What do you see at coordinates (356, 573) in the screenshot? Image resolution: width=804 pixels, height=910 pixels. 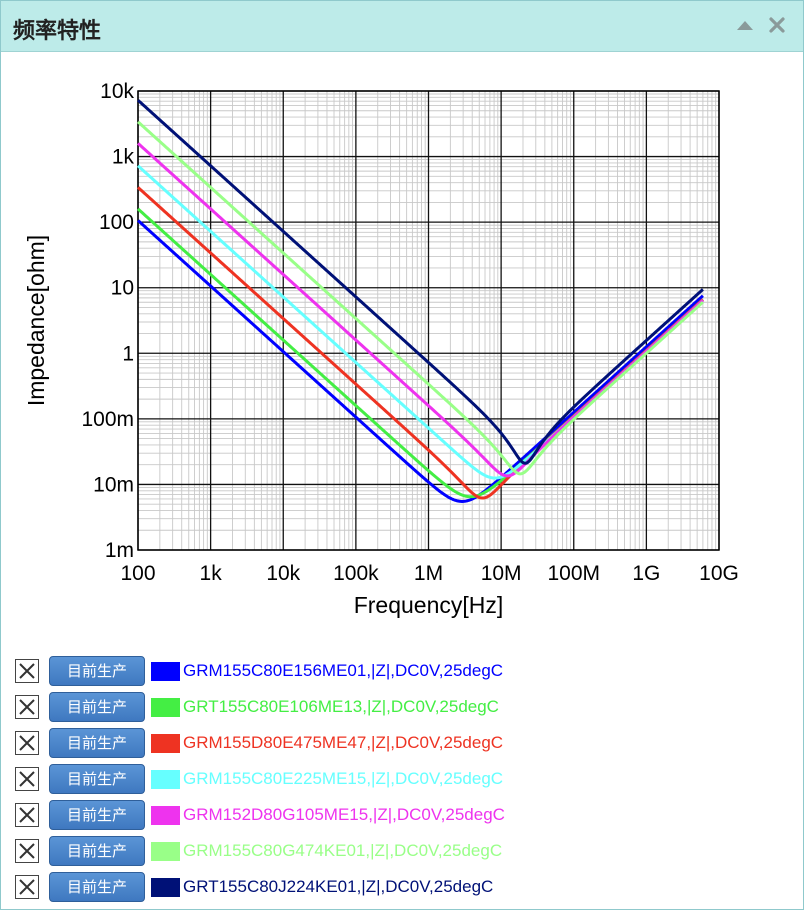 I see `x-tick-label: 100k` at bounding box center [356, 573].